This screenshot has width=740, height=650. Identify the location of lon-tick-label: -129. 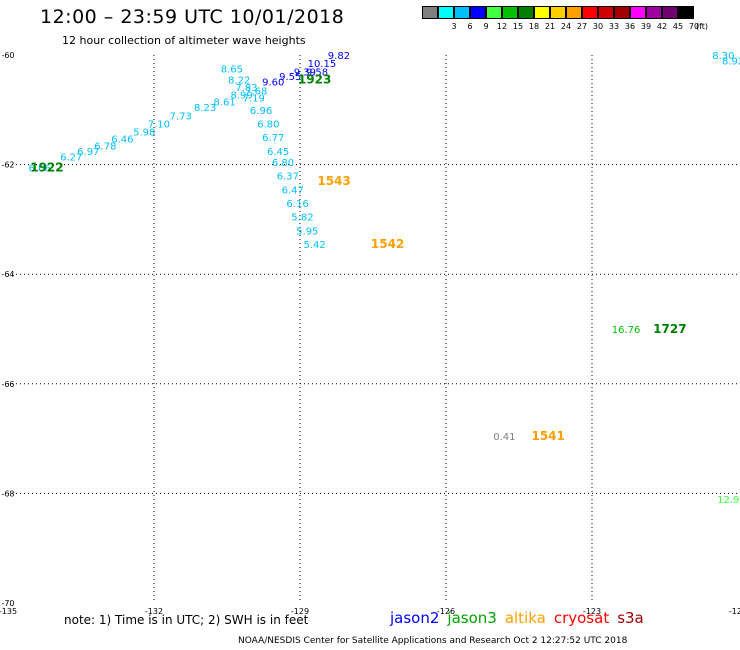
(300, 611).